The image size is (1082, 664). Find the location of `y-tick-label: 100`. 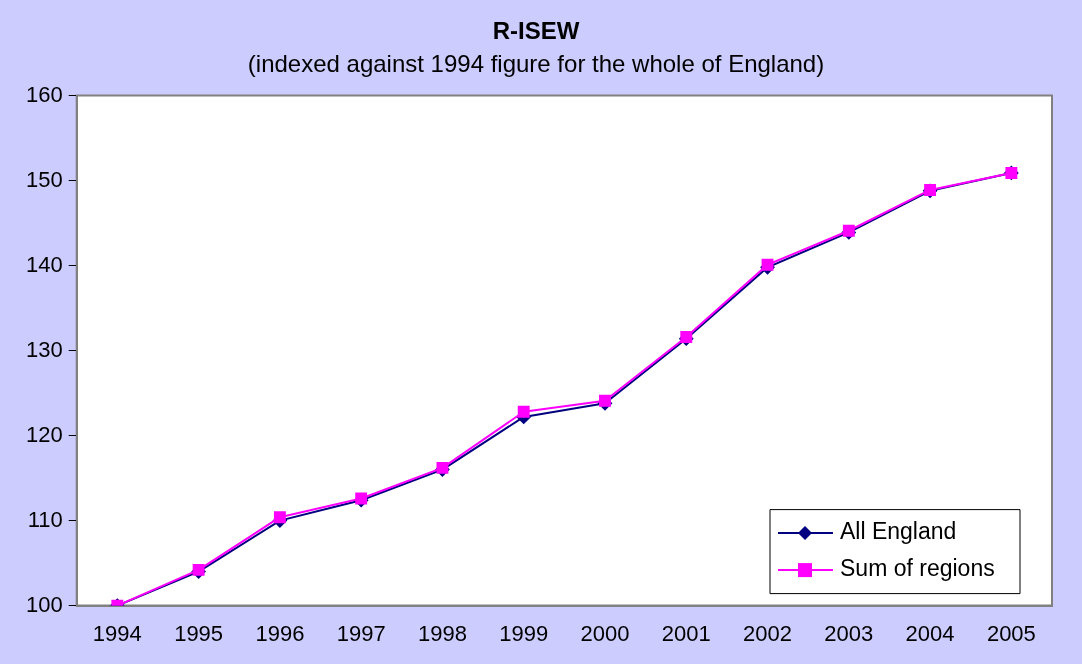

y-tick-label: 100 is located at coordinates (44, 604).